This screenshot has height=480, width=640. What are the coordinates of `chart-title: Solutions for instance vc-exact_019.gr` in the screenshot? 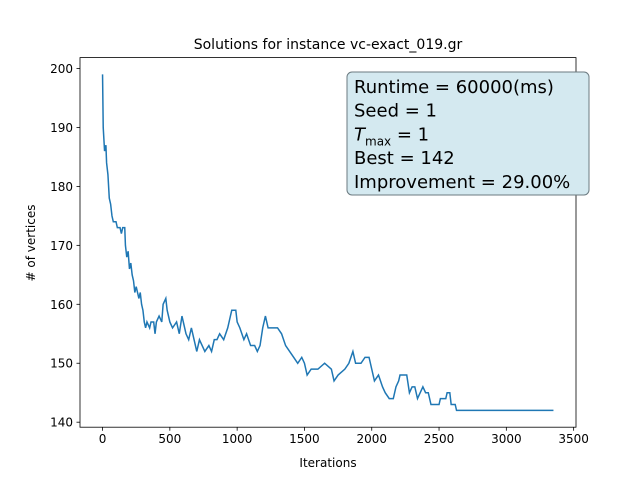 It's located at (328, 45).